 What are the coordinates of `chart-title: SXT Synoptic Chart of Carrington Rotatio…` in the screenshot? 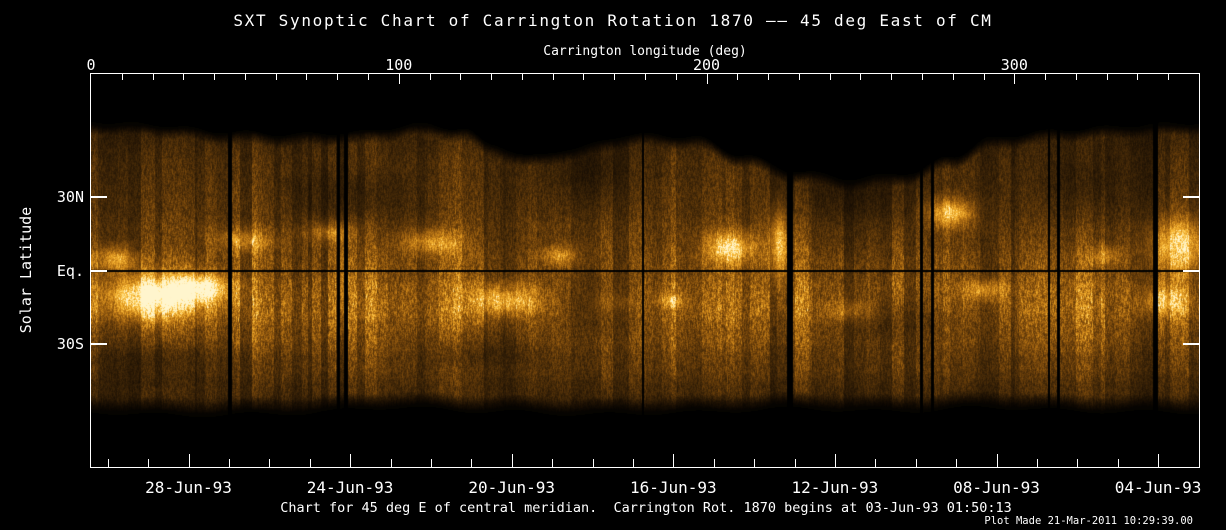 It's located at (613, 20).